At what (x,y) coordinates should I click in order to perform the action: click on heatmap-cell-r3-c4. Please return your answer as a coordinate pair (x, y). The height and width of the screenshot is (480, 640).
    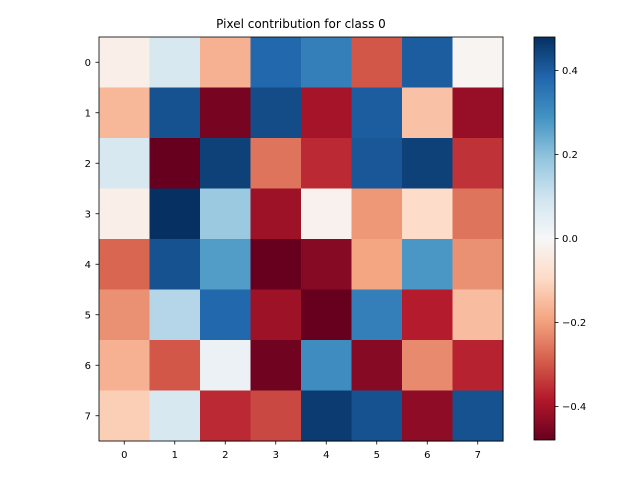
    Looking at the image, I should click on (327, 214).